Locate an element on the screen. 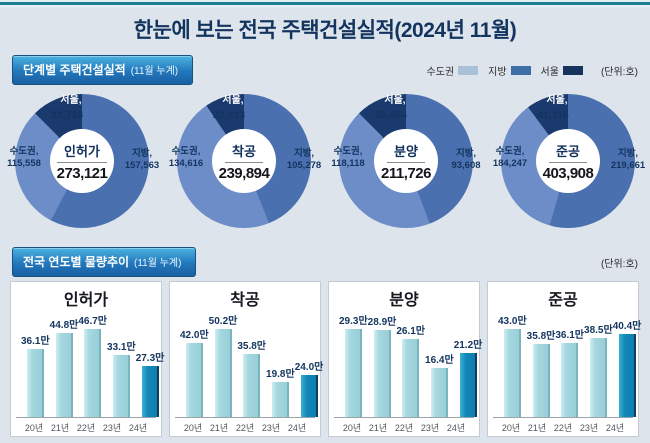 This screenshot has height=443, width=650. bar-value-label: 35.8만 is located at coordinates (252, 346).